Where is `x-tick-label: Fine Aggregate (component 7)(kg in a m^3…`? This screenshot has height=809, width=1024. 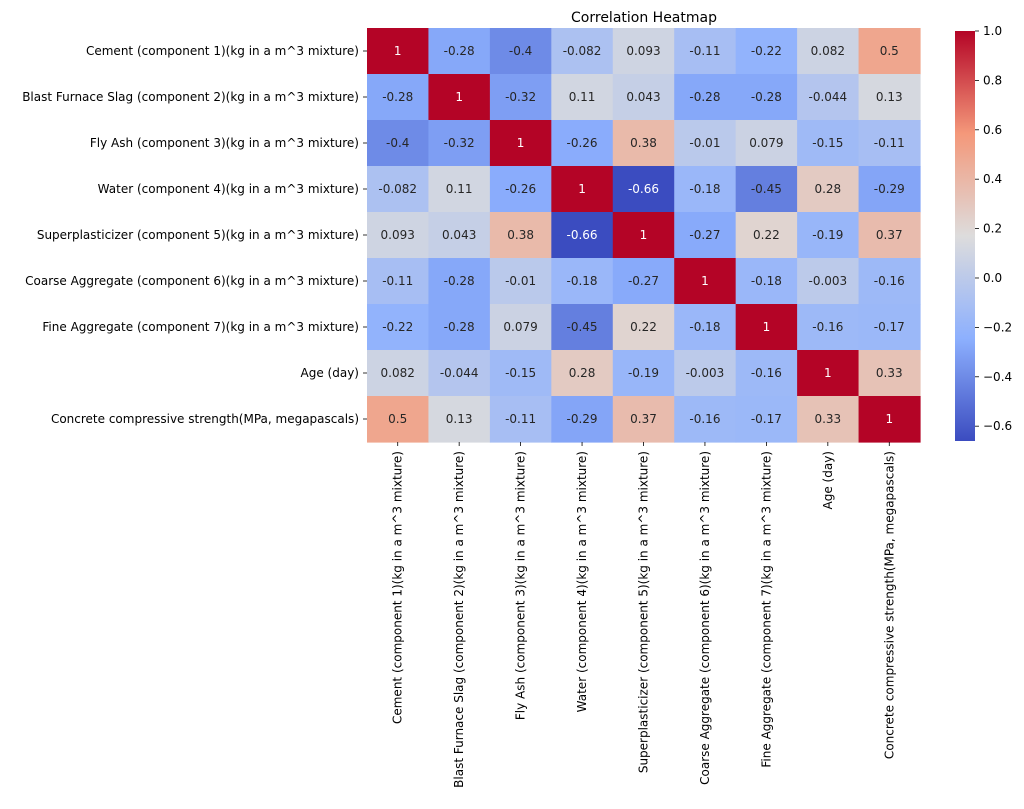
x-tick-label: Fine Aggregate (component 7)(kg in a m^3… is located at coordinates (766, 609).